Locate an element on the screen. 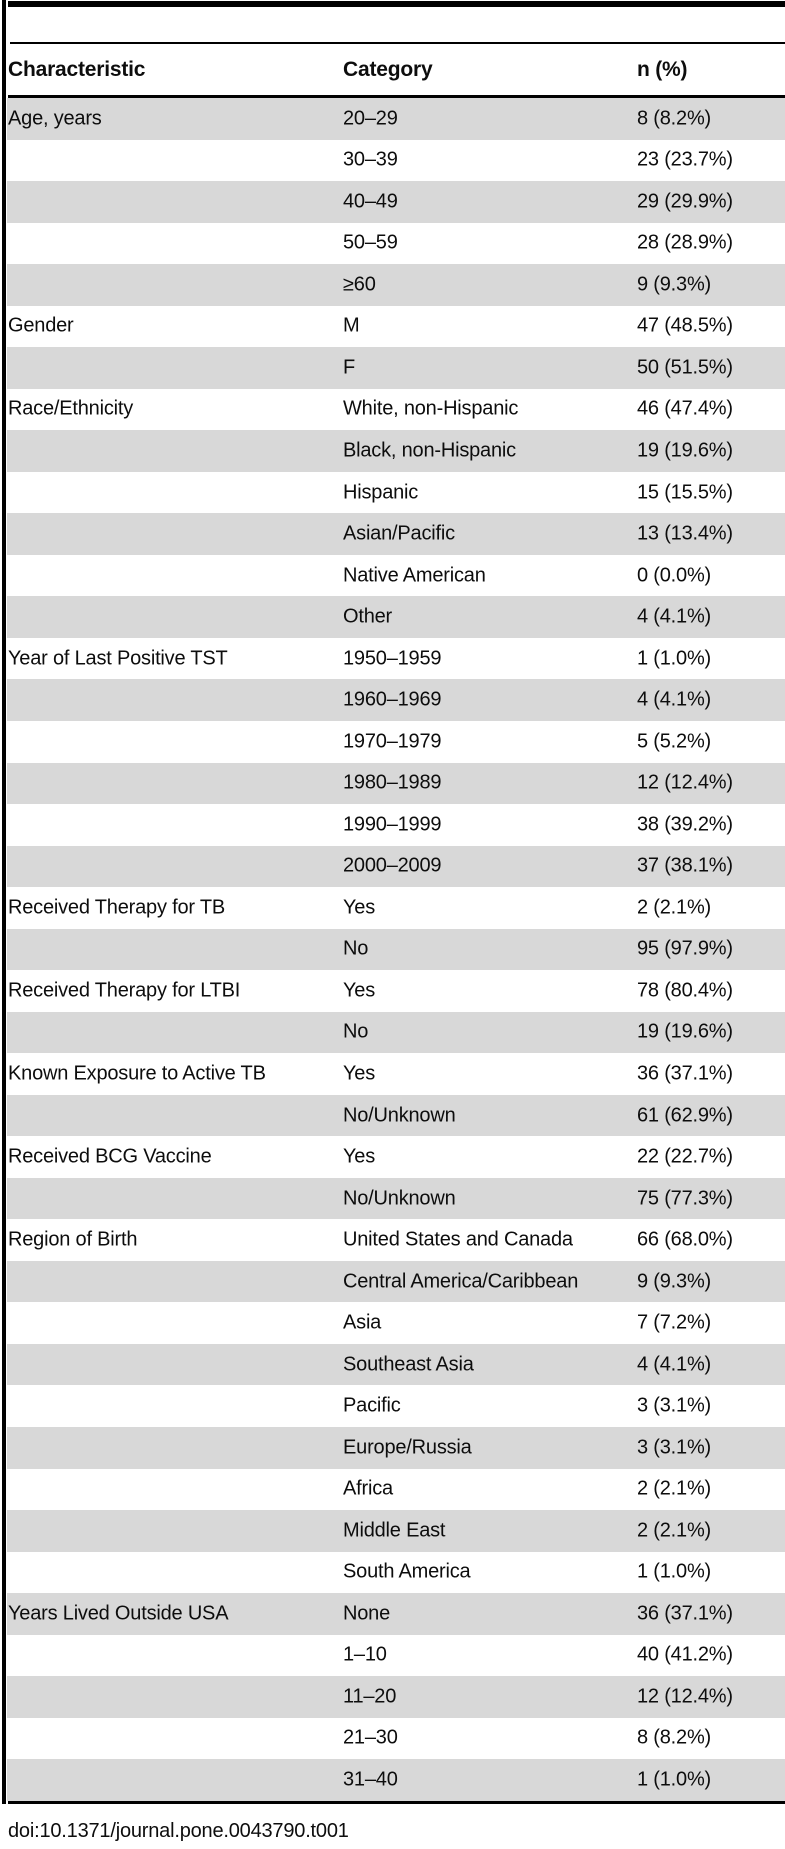 This screenshot has height=1849, width=785. category-cell: Middle East is located at coordinates (394, 1530).